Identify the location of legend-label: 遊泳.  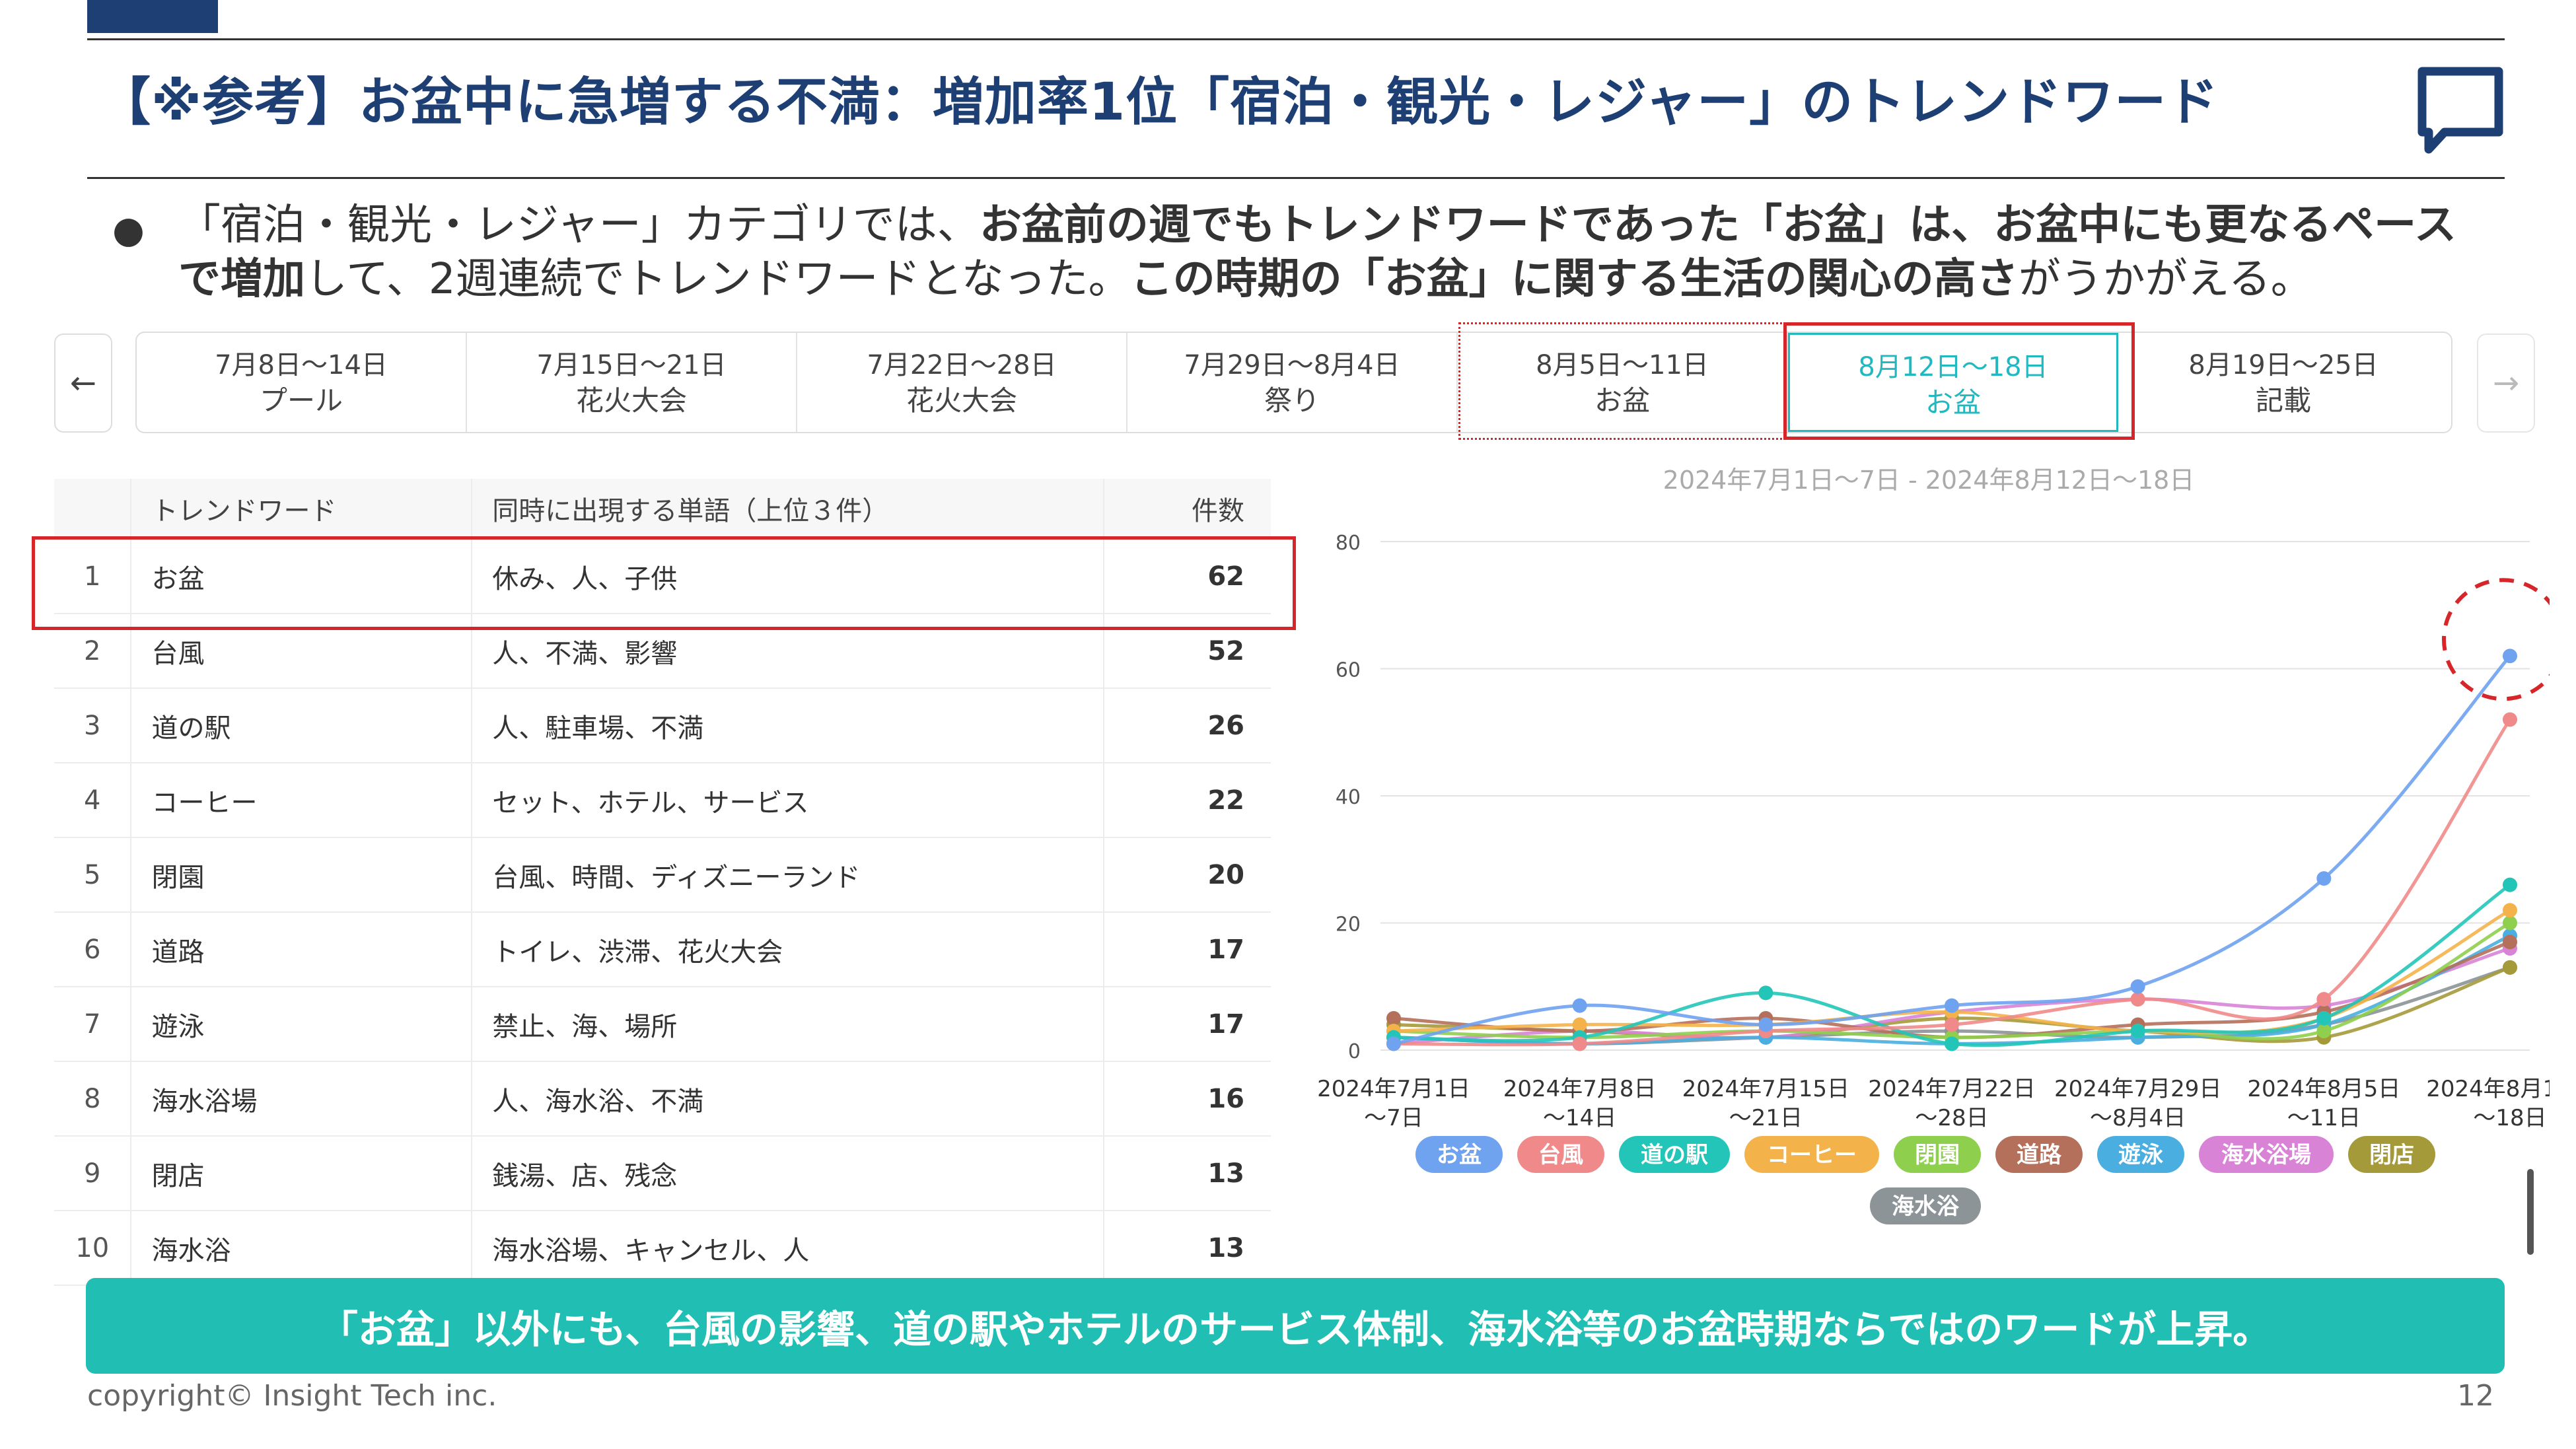
(2140, 1155).